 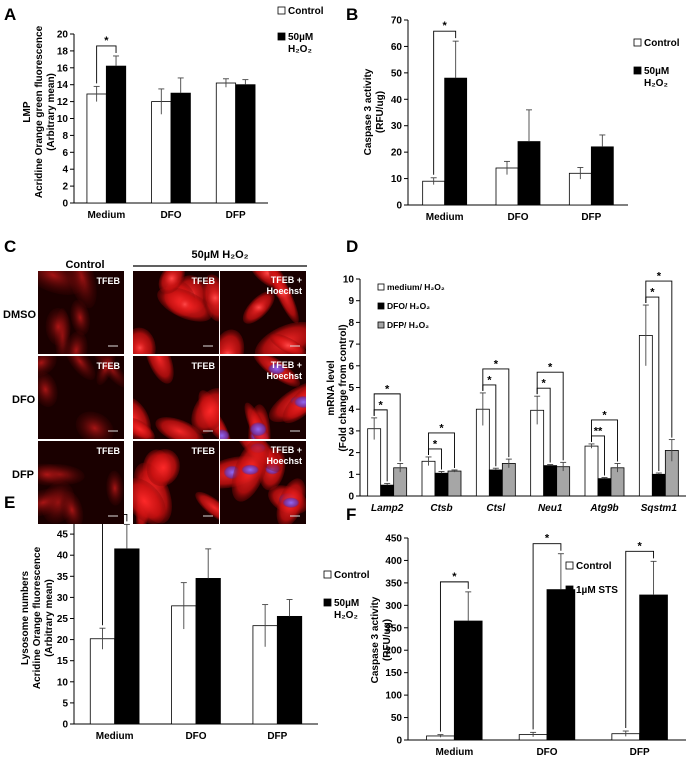 I want to click on y-tick-label: 50, so click(x=397, y=718).